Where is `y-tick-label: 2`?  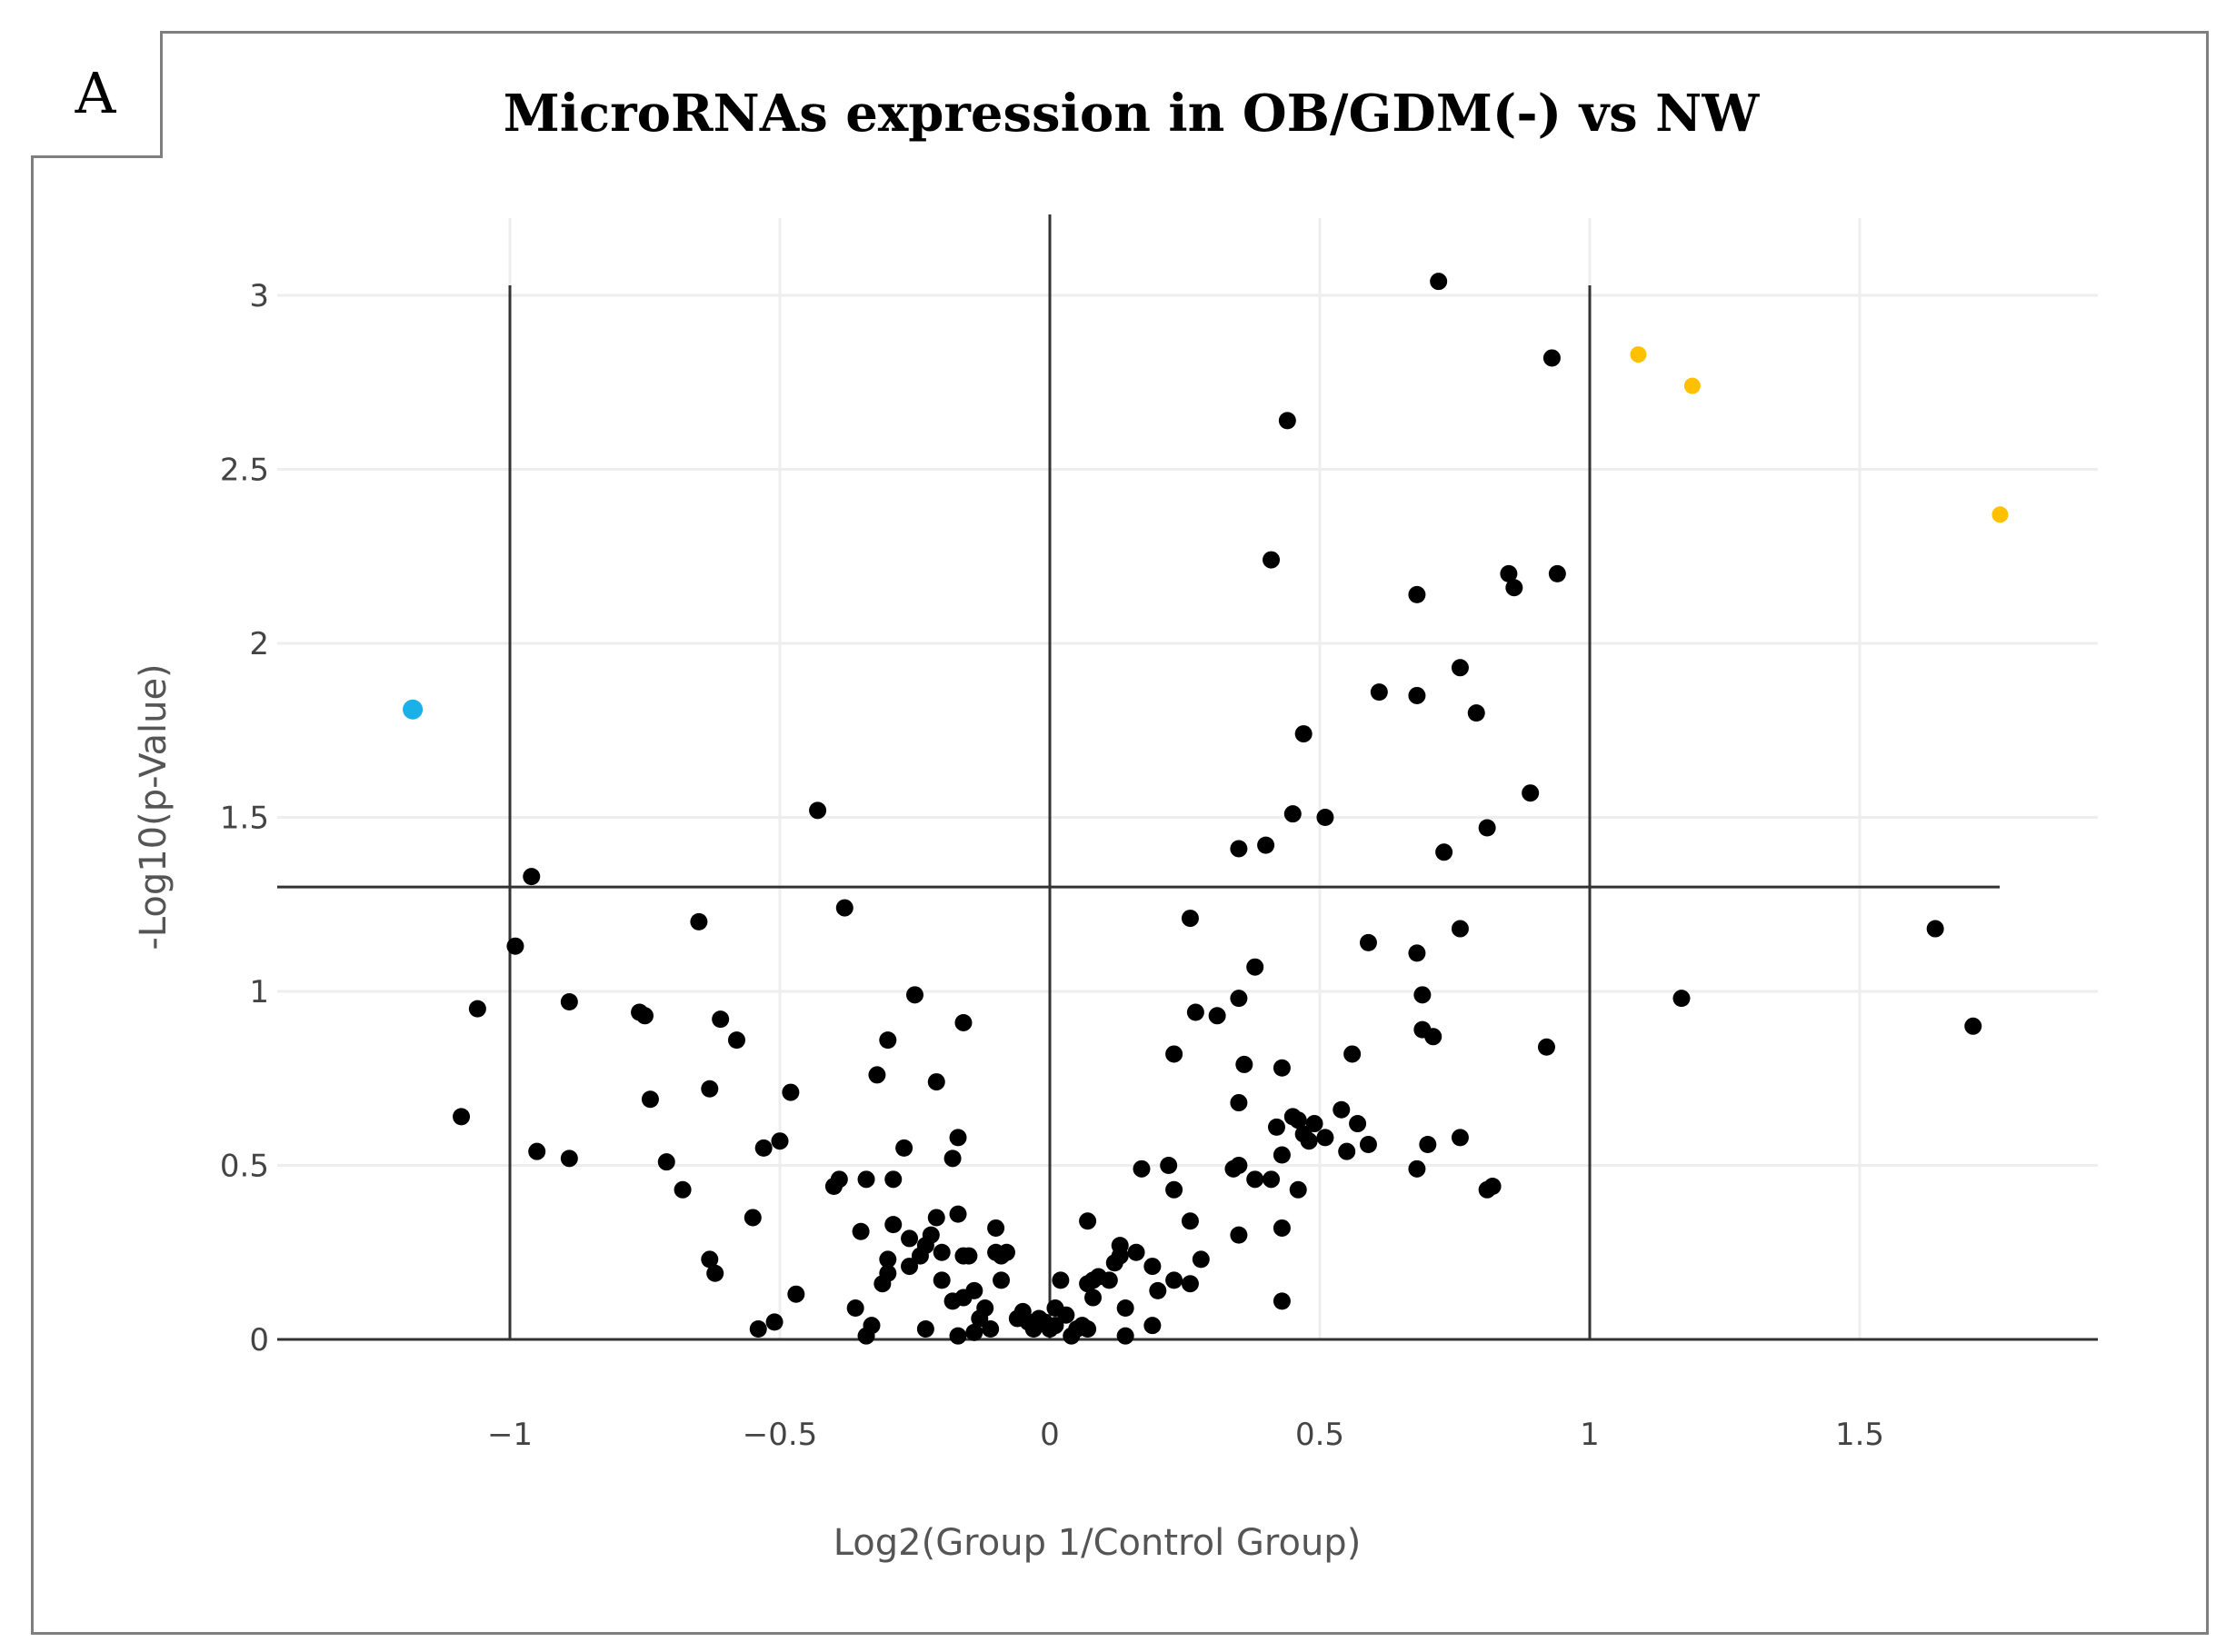
y-tick-label: 2 is located at coordinates (259, 644).